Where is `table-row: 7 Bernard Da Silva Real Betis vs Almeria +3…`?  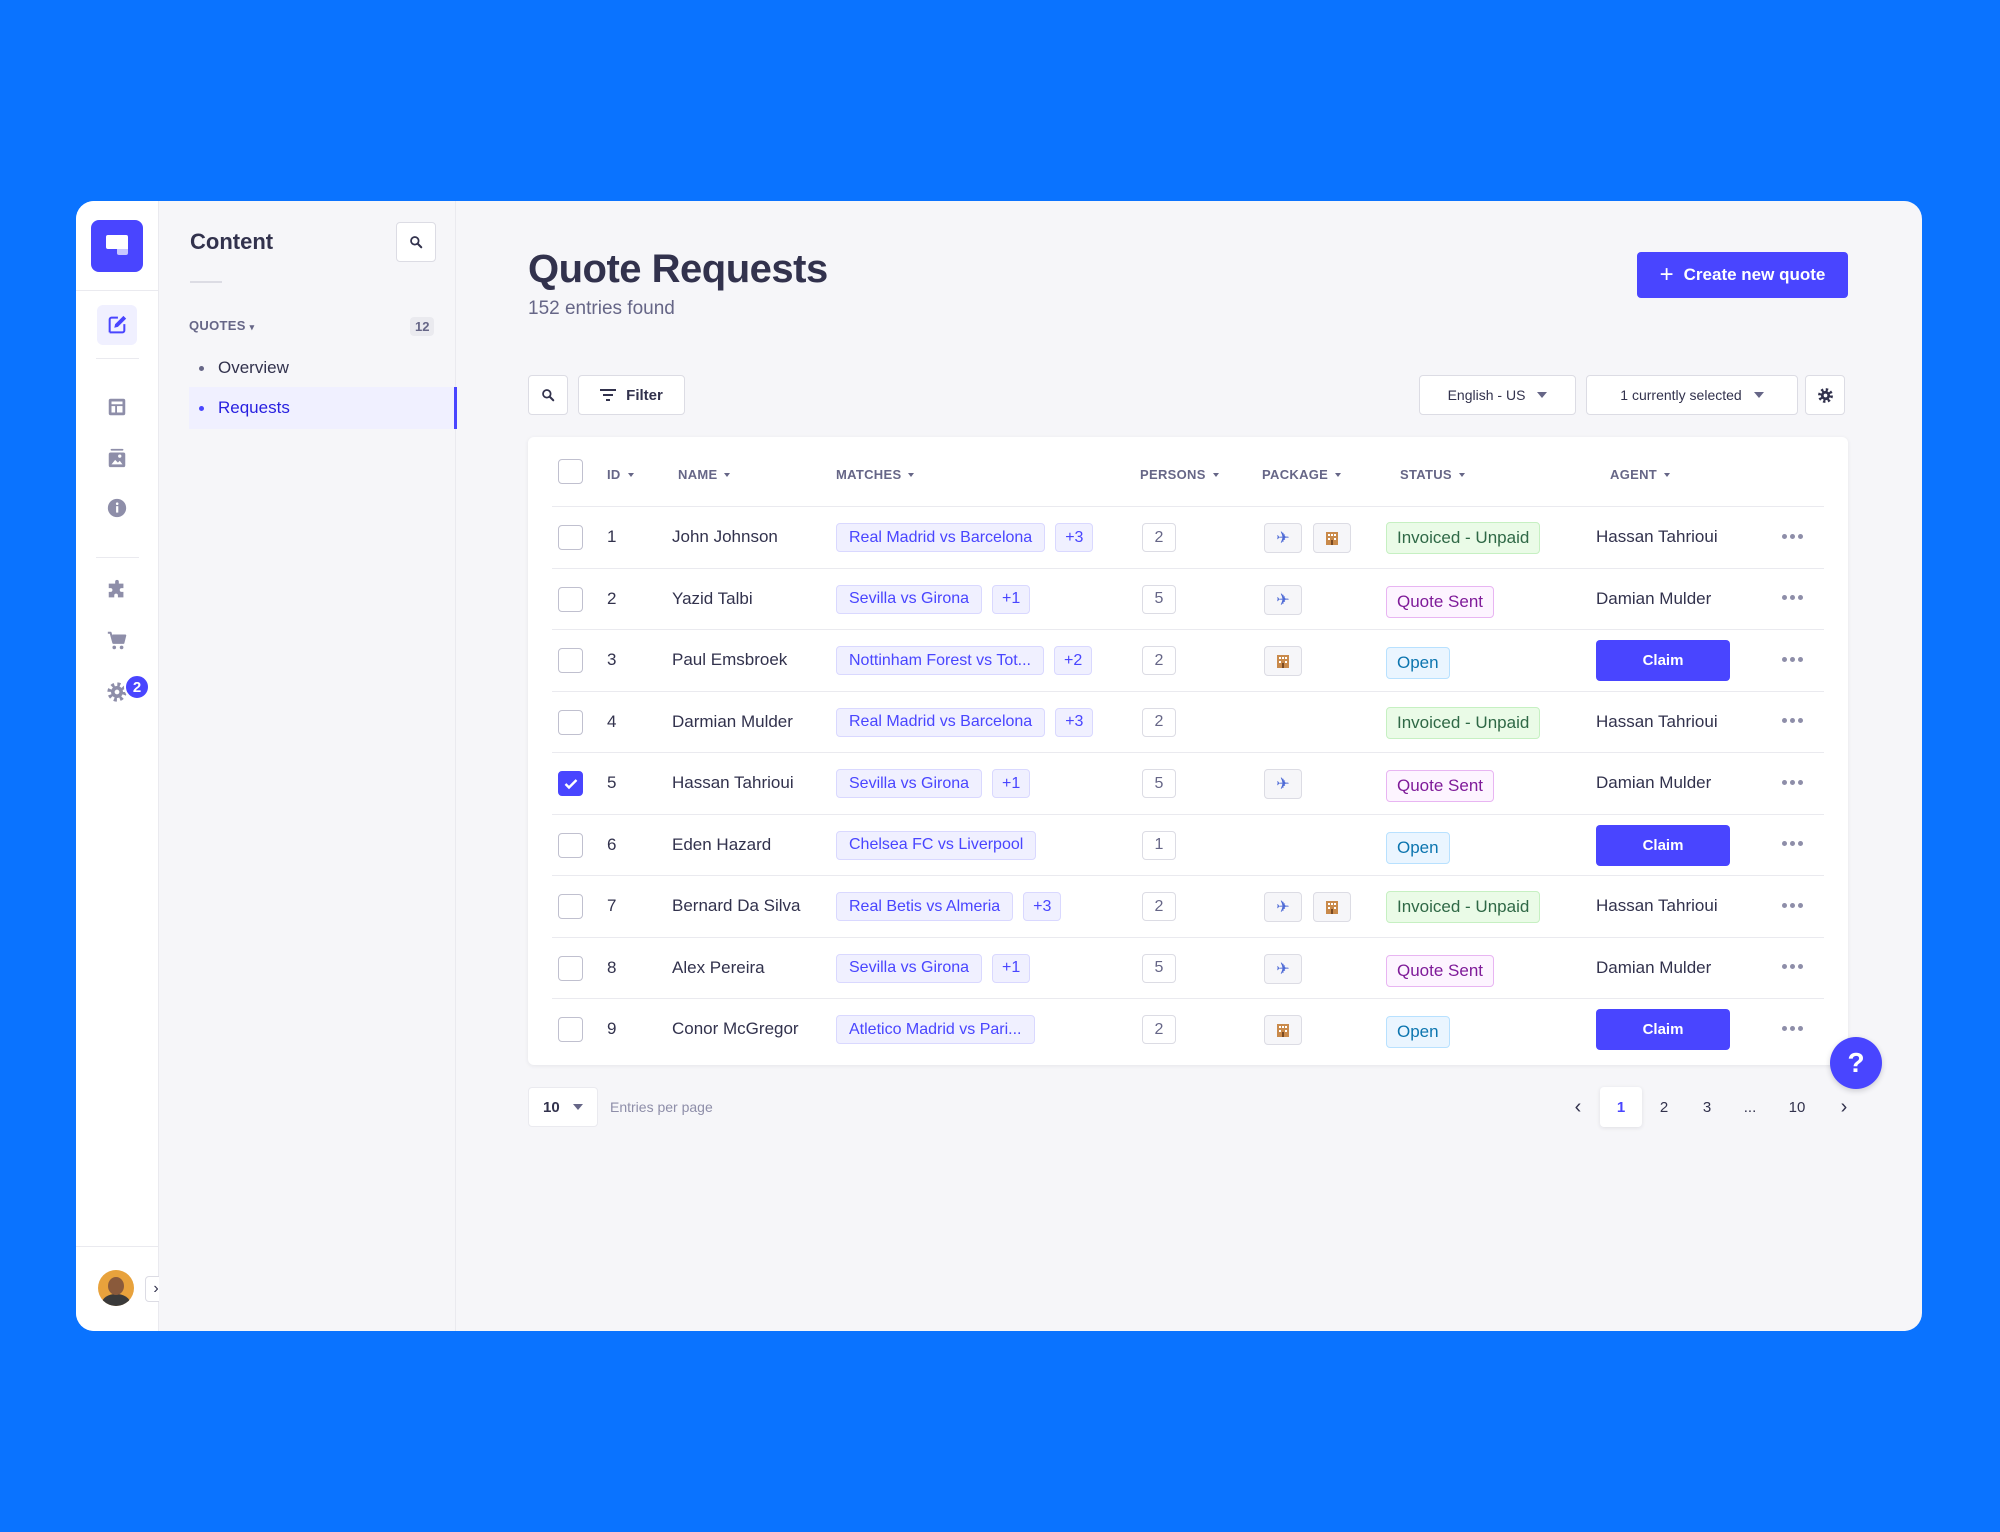 table-row: 7 Bernard Da Silva Real Betis vs Almeria +3… is located at coordinates (1188, 905).